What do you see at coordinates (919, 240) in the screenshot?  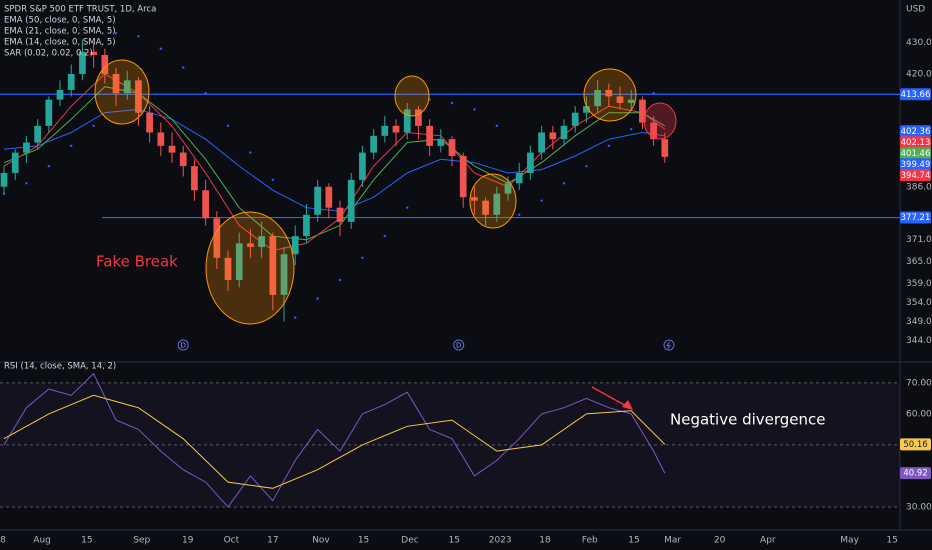 I see `y-tick-label: 371.00` at bounding box center [919, 240].